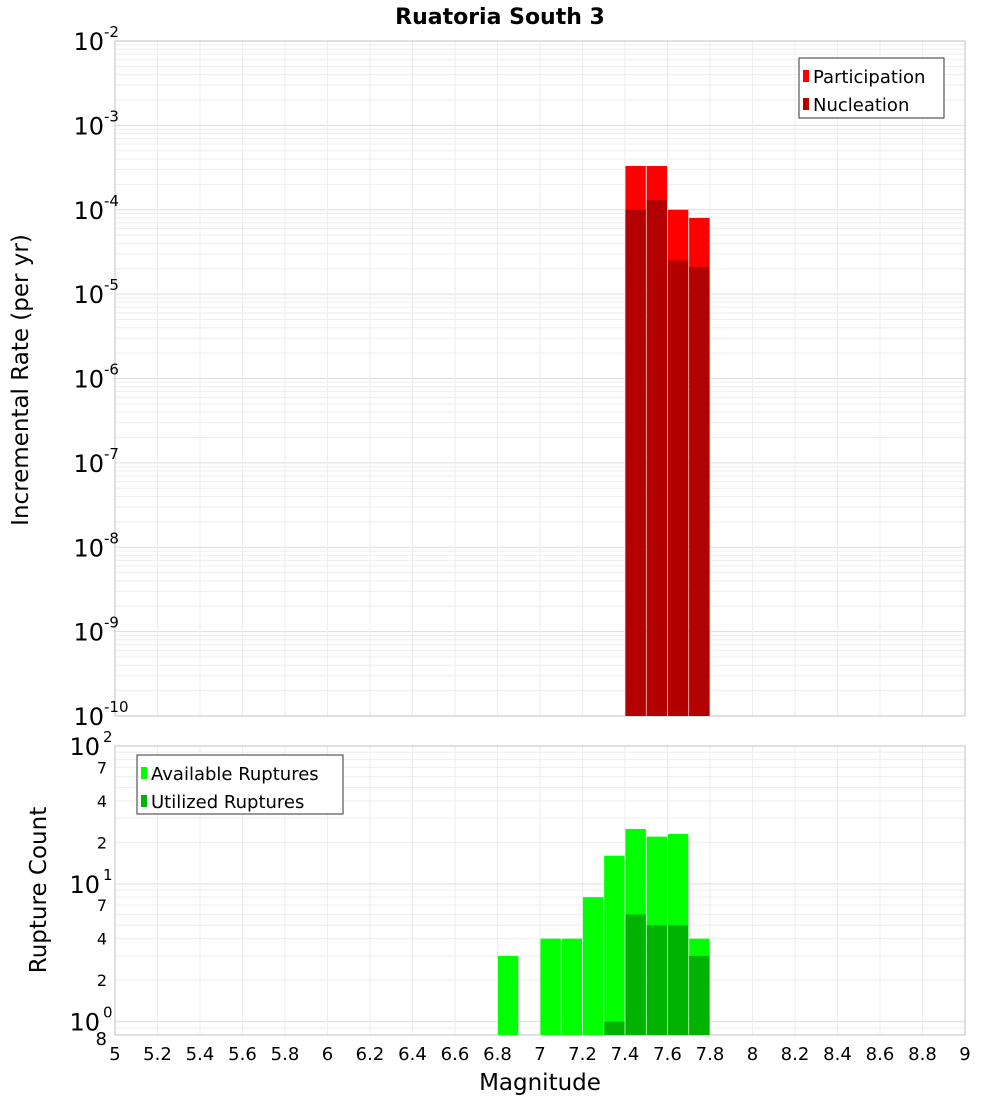 Image resolution: width=1000 pixels, height=1104 pixels. What do you see at coordinates (111, 454) in the screenshot?
I see `top-y-tick-exponent: -7` at bounding box center [111, 454].